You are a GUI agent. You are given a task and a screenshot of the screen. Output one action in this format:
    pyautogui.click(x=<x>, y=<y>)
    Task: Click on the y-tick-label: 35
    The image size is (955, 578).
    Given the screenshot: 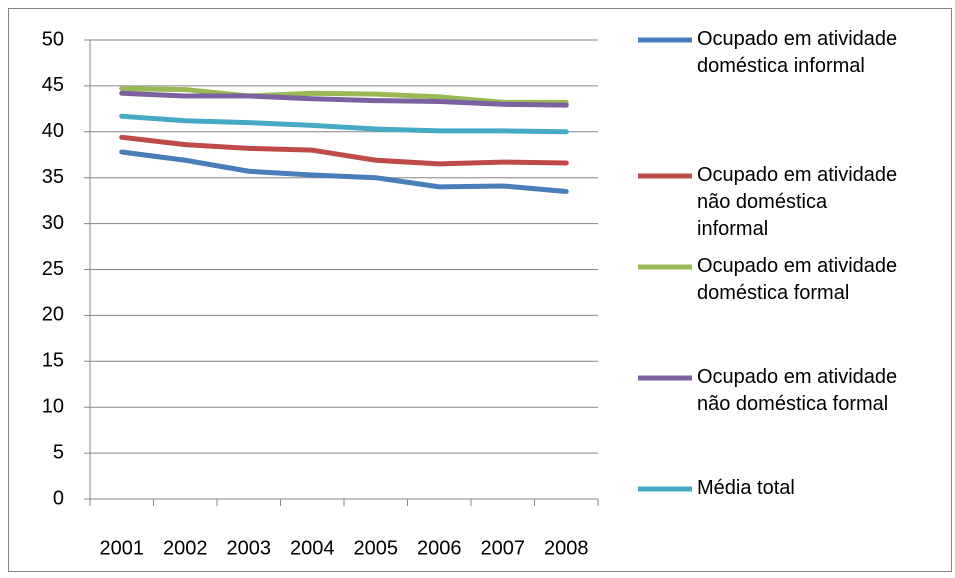 What is the action you would take?
    pyautogui.click(x=53, y=177)
    